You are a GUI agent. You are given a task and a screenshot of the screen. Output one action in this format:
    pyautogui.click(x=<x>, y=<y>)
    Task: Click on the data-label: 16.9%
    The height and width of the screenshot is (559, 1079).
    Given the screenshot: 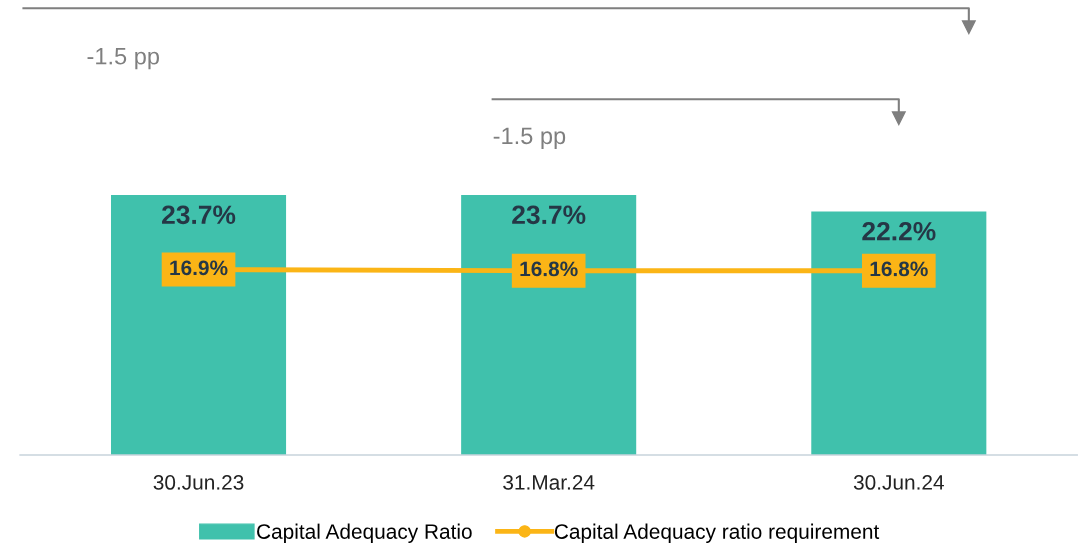 What is the action you would take?
    pyautogui.click(x=199, y=268)
    